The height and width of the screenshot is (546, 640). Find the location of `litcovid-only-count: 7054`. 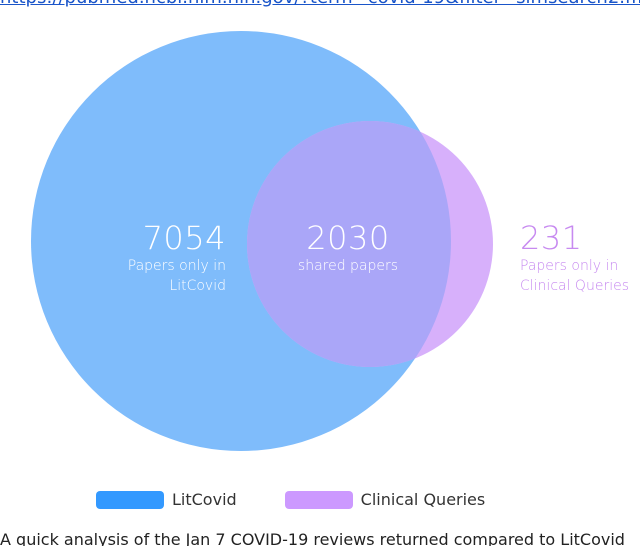

litcovid-only-count: 7054 is located at coordinates (184, 238).